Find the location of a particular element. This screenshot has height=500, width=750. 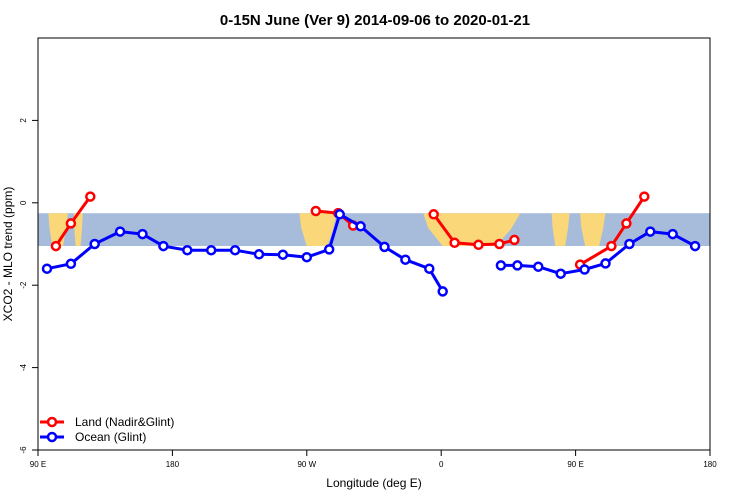

world-map-band is located at coordinates (374, 230).